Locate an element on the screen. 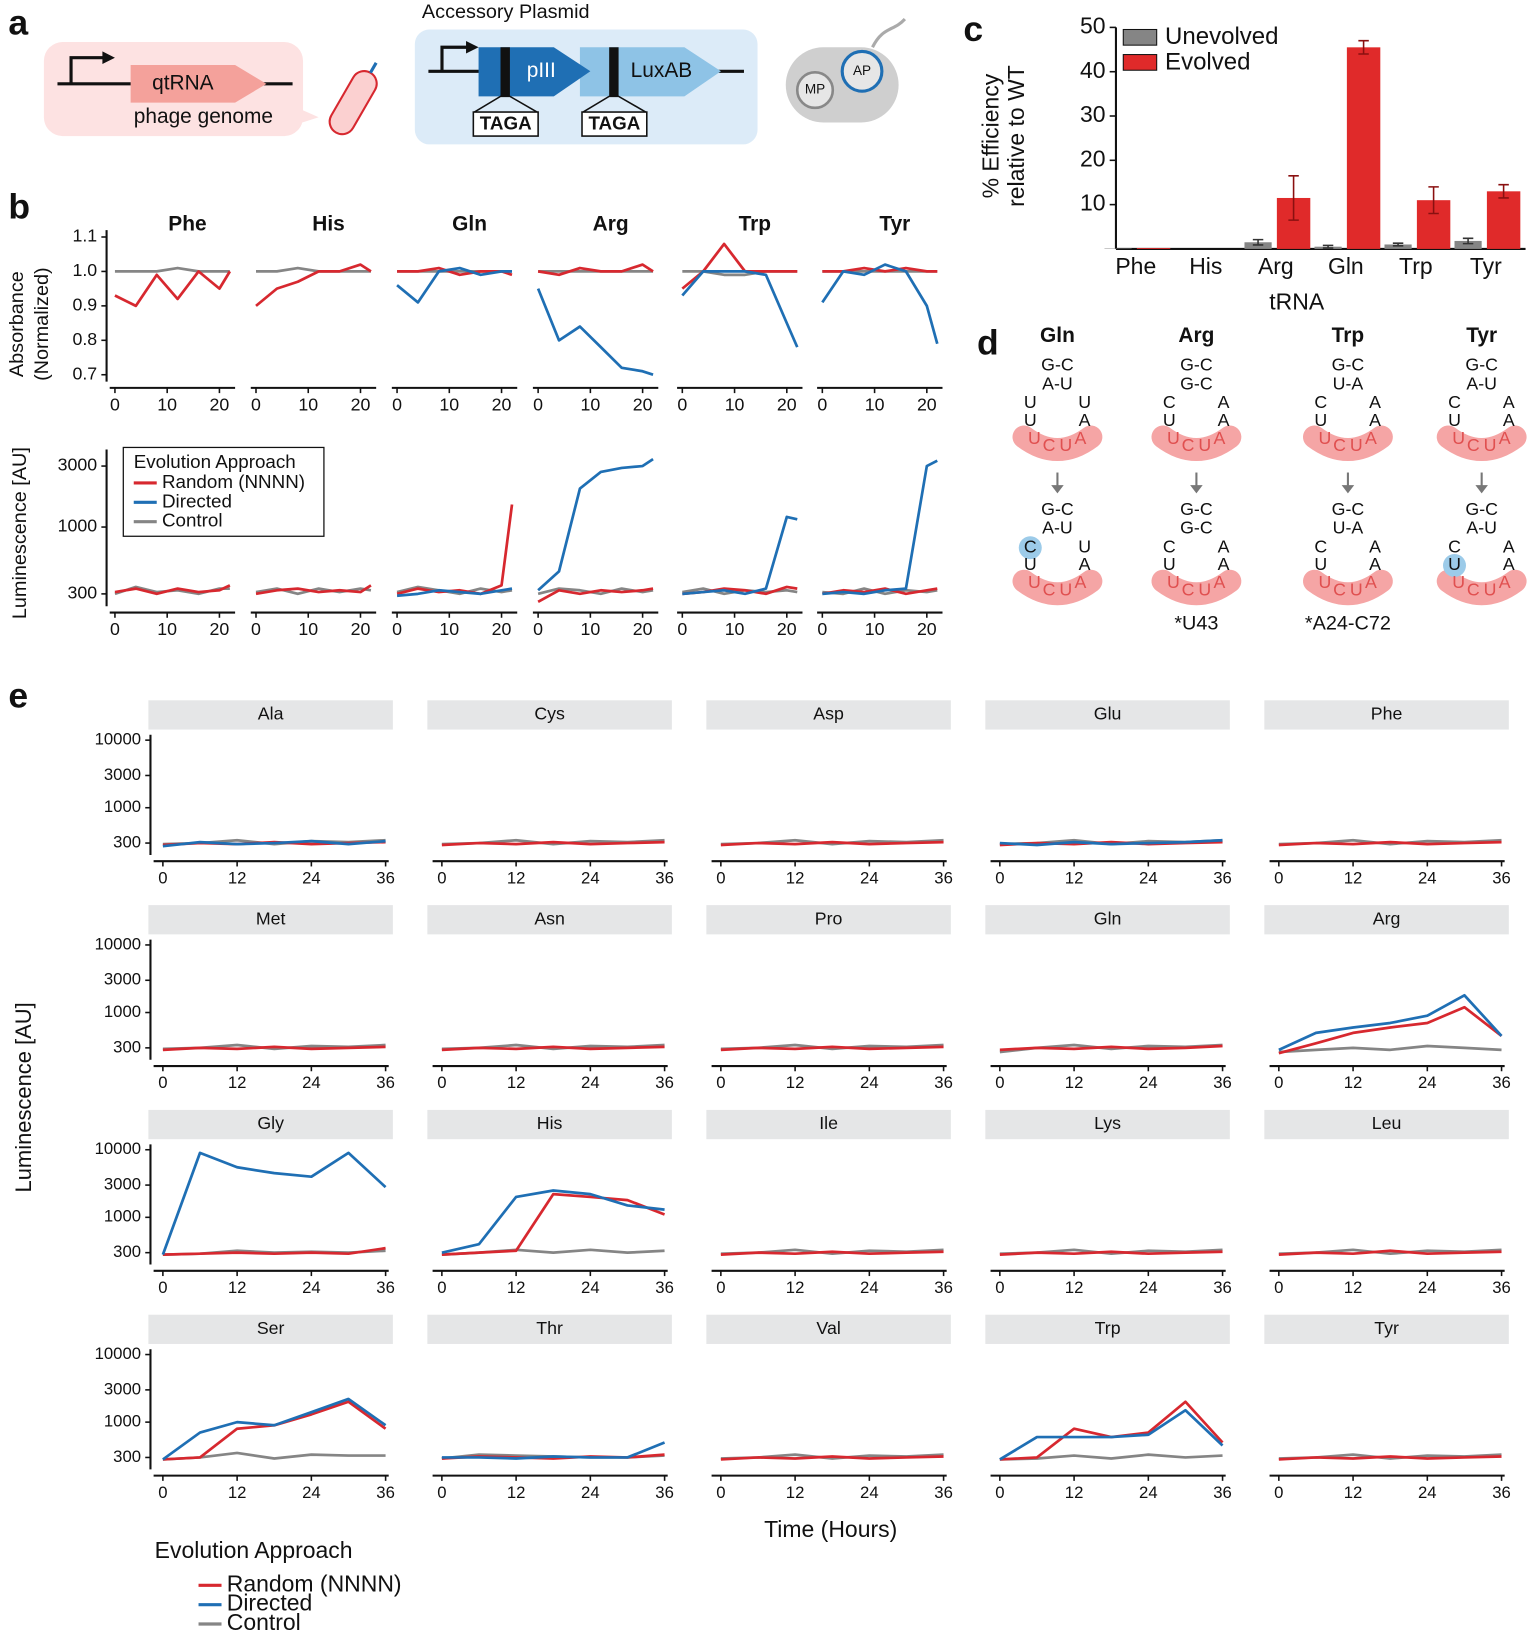  y-tick-label: 0.8 is located at coordinates (84, 339).